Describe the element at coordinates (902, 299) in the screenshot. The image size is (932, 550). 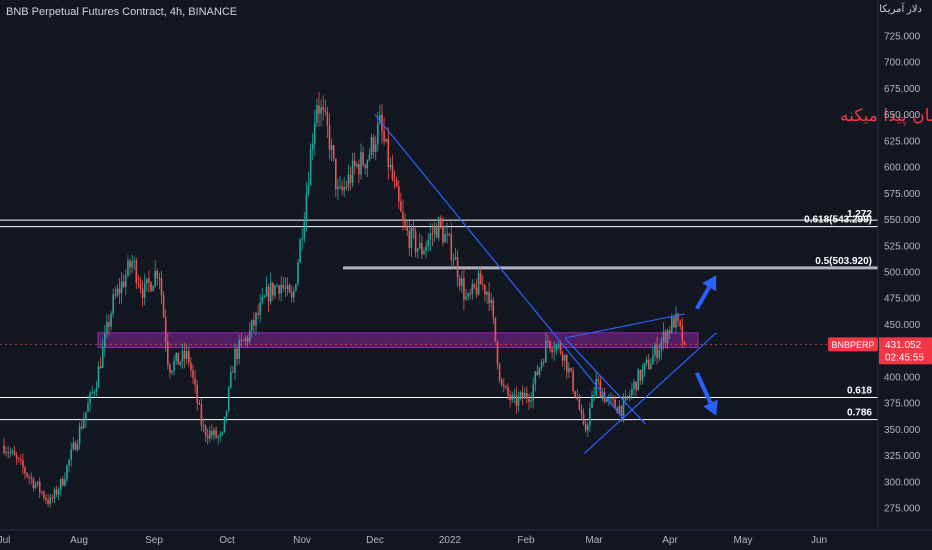
I see `y-tick-label: 475.000` at that location.